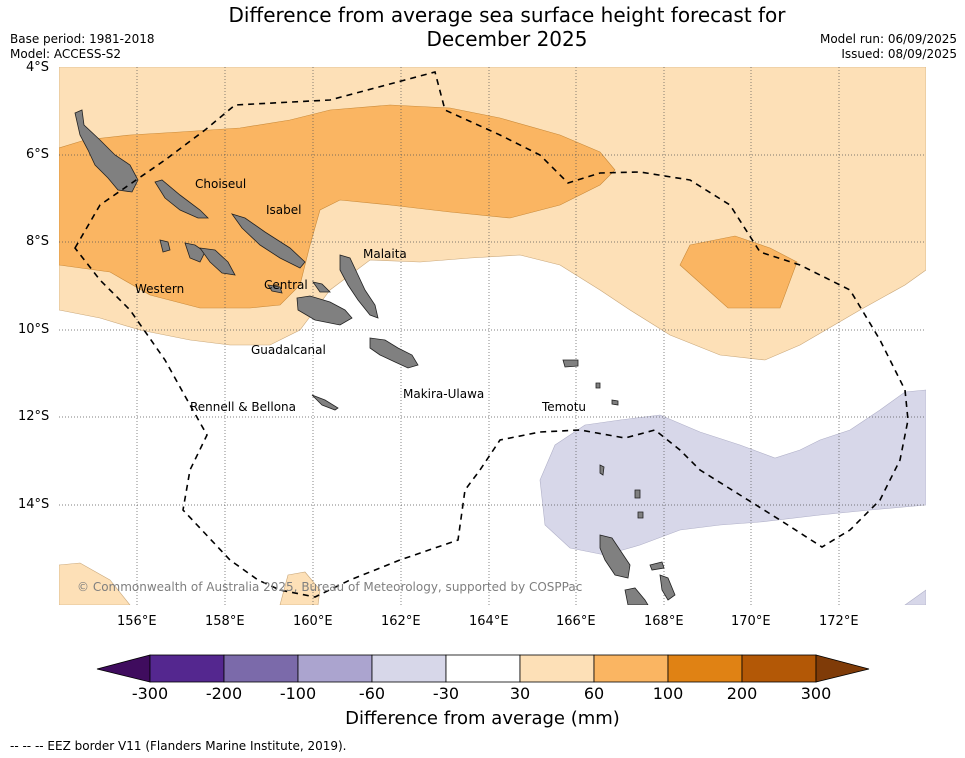 Image resolution: width=965 pixels, height=758 pixels. What do you see at coordinates (385, 254) in the screenshot?
I see `place-malaita: Malaita` at bounding box center [385, 254].